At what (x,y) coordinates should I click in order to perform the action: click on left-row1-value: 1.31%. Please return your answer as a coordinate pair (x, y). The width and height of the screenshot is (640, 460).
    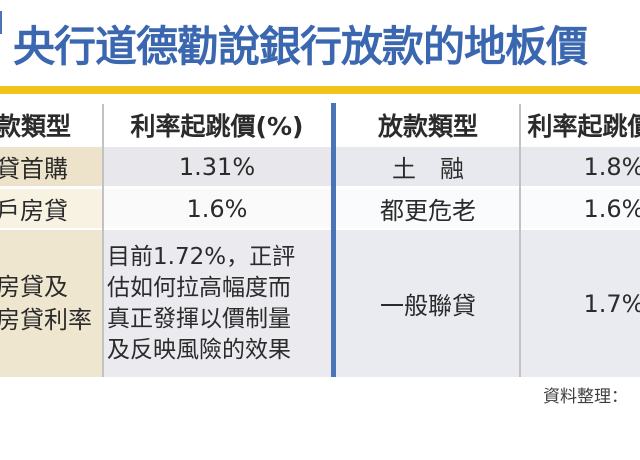
    Looking at the image, I should click on (217, 166).